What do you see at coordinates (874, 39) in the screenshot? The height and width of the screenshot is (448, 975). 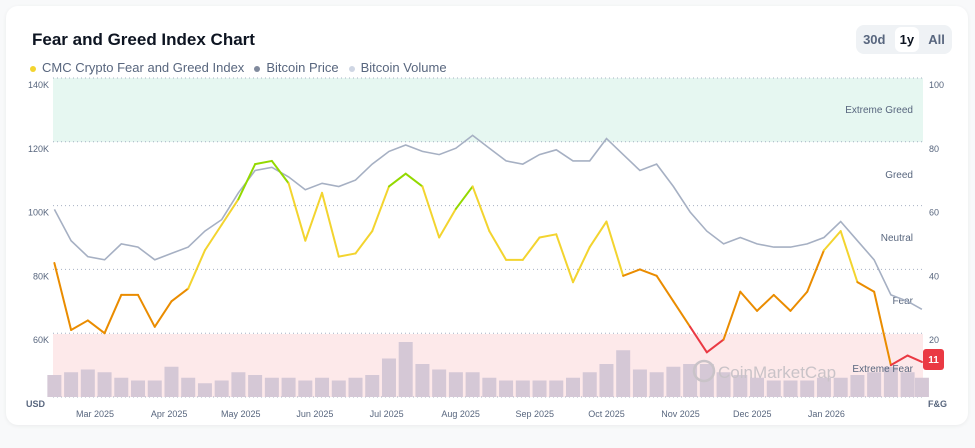 I see `range-30d-button: 30d` at bounding box center [874, 39].